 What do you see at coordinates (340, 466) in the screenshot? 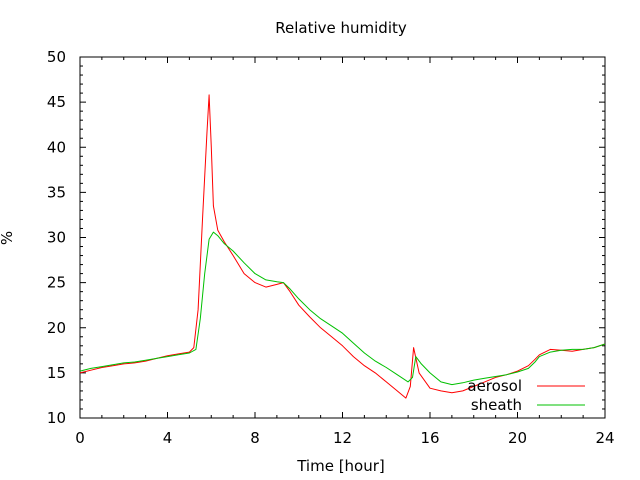
I see `x-axis-label: Time [hour]` at bounding box center [340, 466].